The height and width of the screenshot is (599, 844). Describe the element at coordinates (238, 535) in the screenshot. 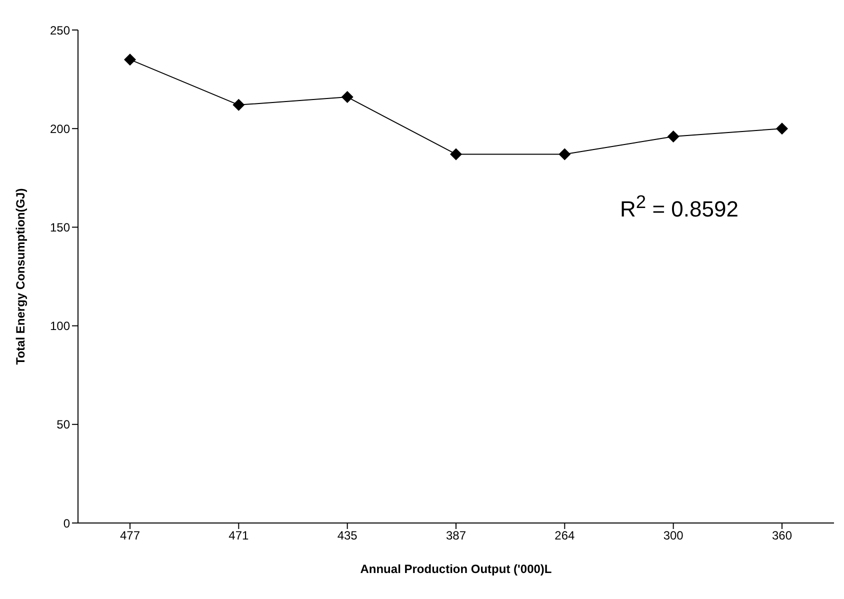

I see `x-tick-label: 471` at that location.